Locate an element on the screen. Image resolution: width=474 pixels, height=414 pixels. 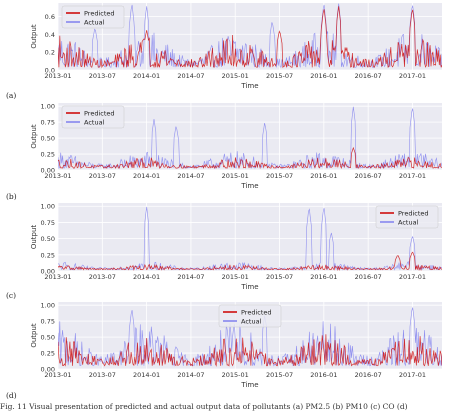
panel-label: (c) is located at coordinates (11, 295).